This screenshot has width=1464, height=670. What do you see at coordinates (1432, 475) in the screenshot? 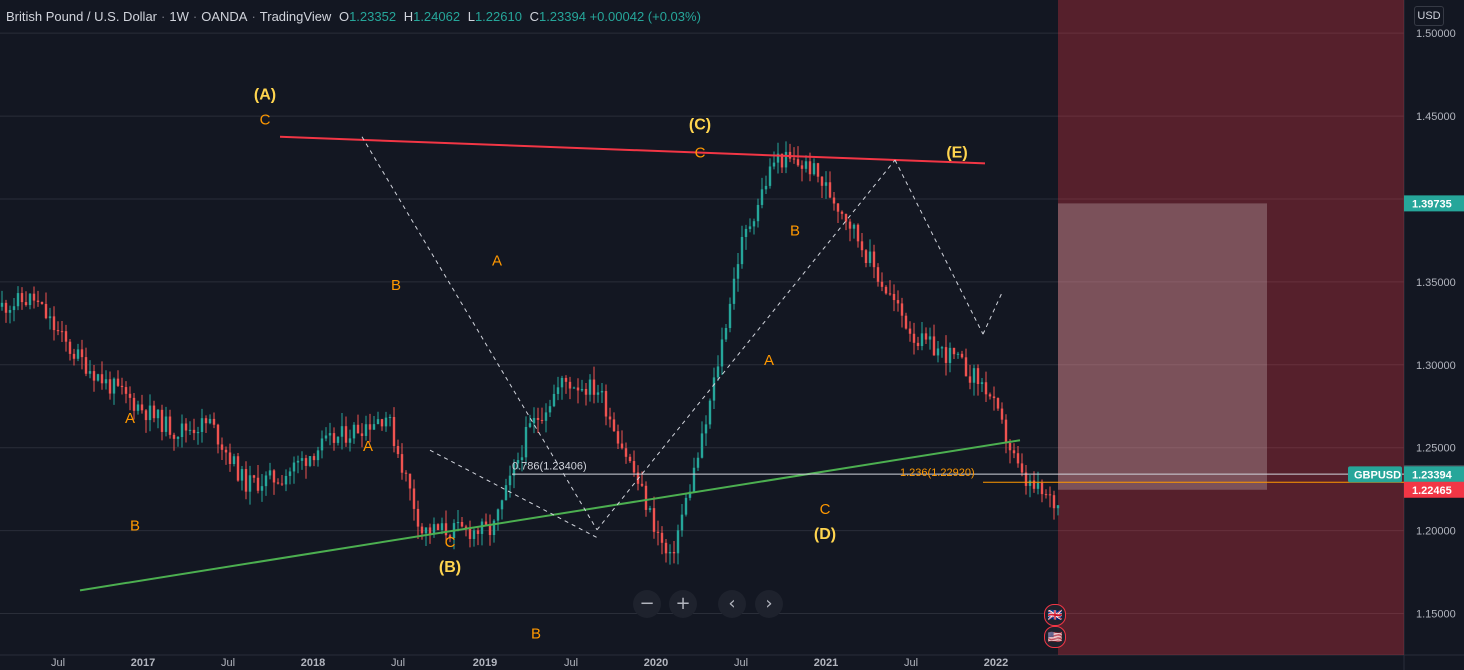
I see `price-label: 1.23394` at bounding box center [1432, 475].